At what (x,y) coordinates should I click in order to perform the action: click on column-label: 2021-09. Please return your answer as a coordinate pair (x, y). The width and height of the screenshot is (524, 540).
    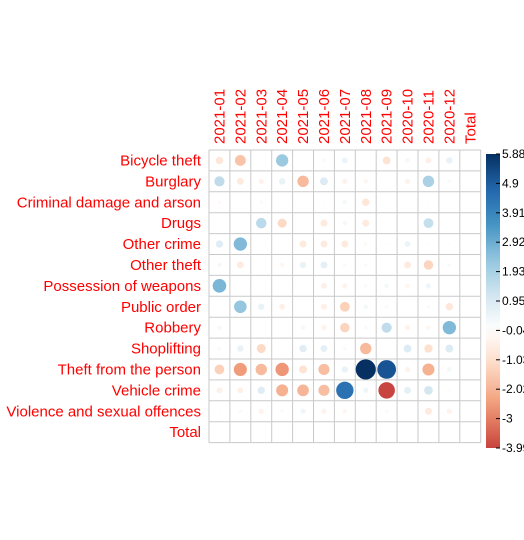
    Looking at the image, I should click on (387, 116).